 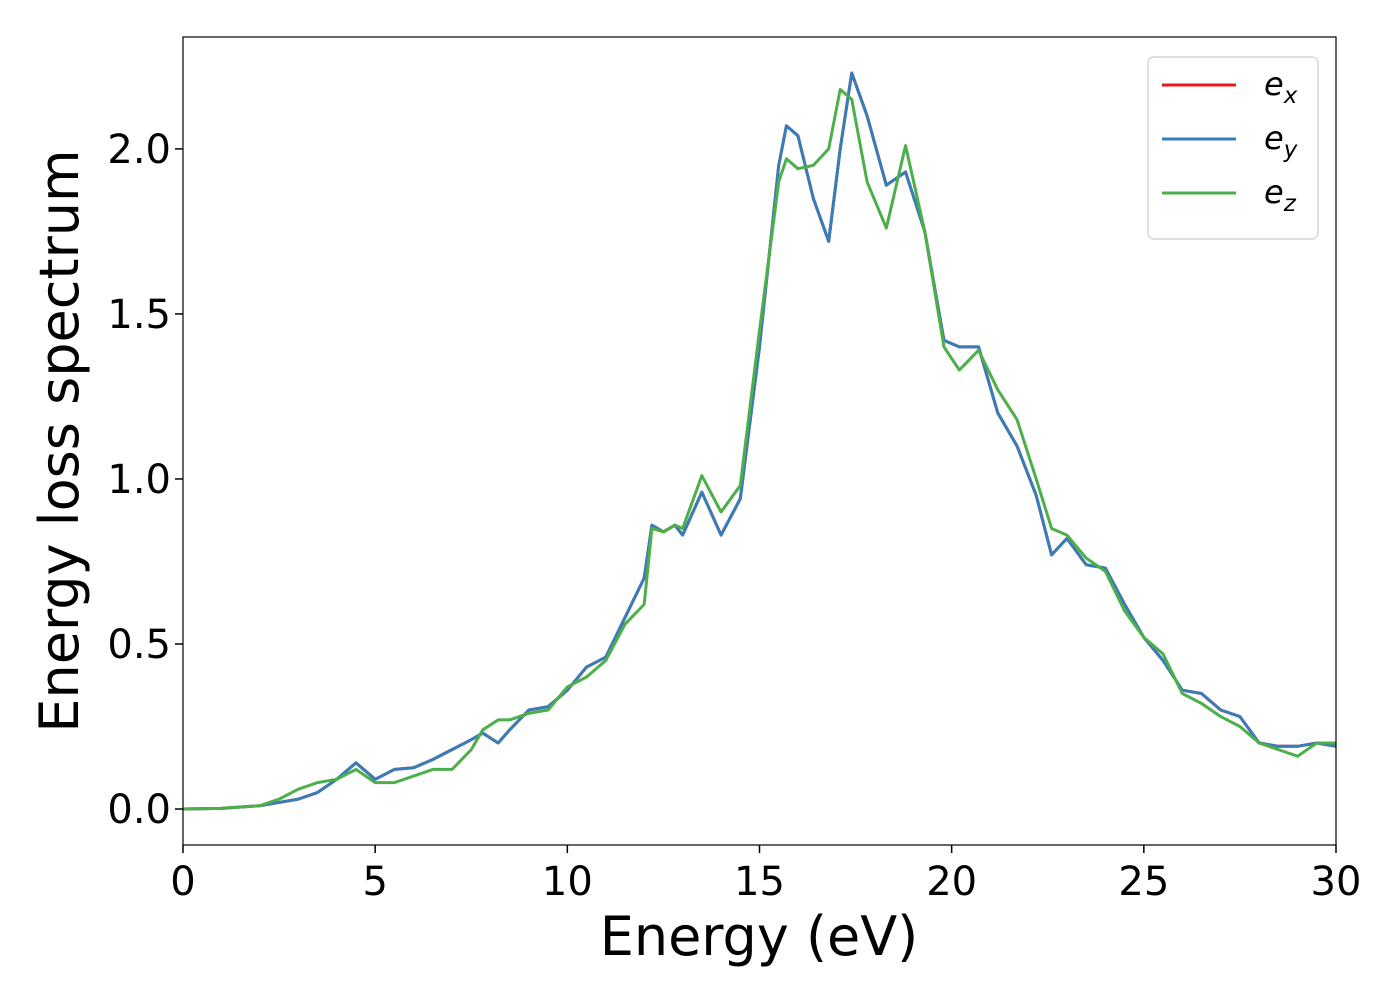 I want to click on x-tick-label: 15, so click(x=759, y=882).